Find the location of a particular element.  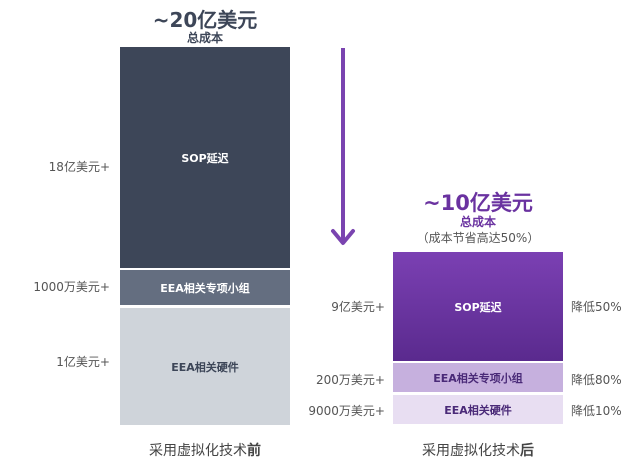

after-reduction-team: 降低80% is located at coordinates (596, 380).